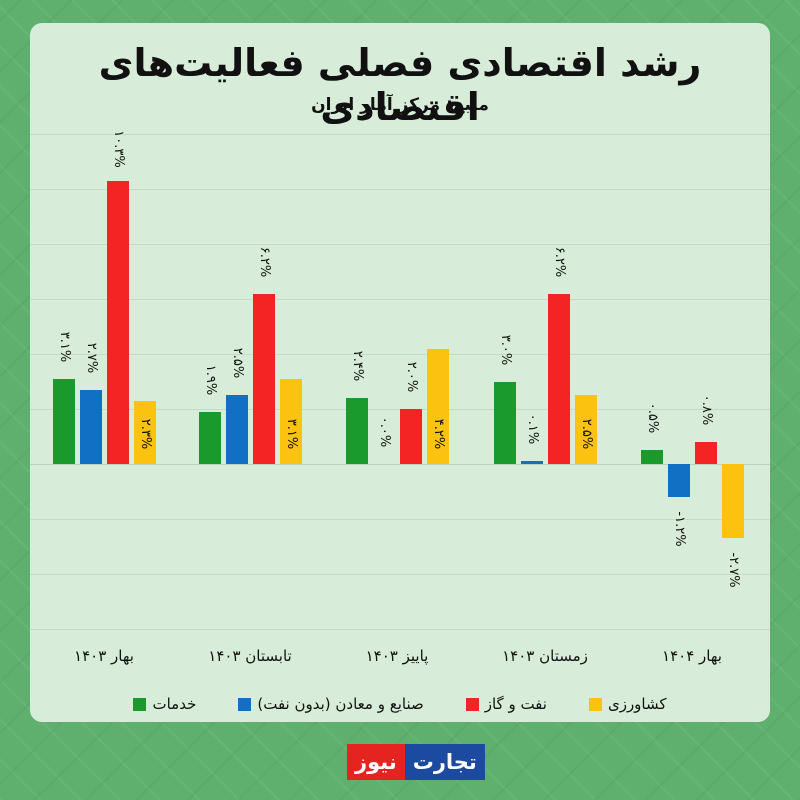  I want to click on category-label: زمستان ۱۴۰۳, so click(545, 656).